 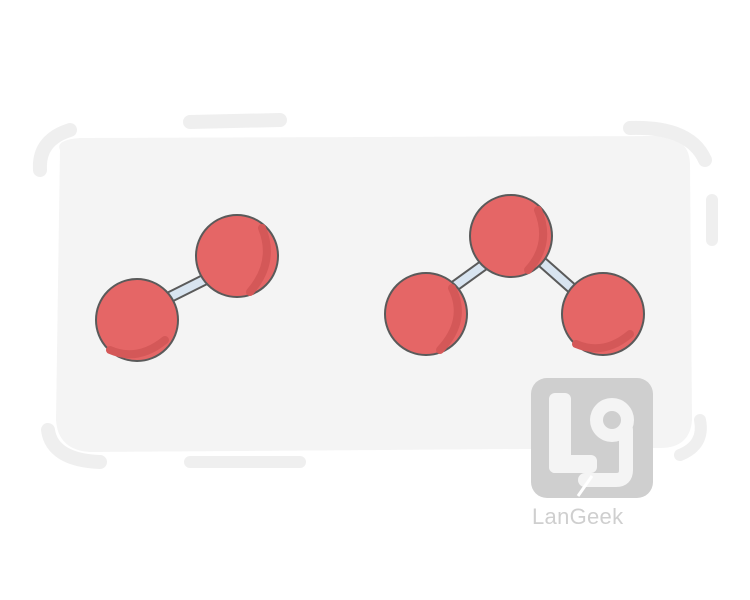 I want to click on triatomic-molecule, so click(x=514, y=275).